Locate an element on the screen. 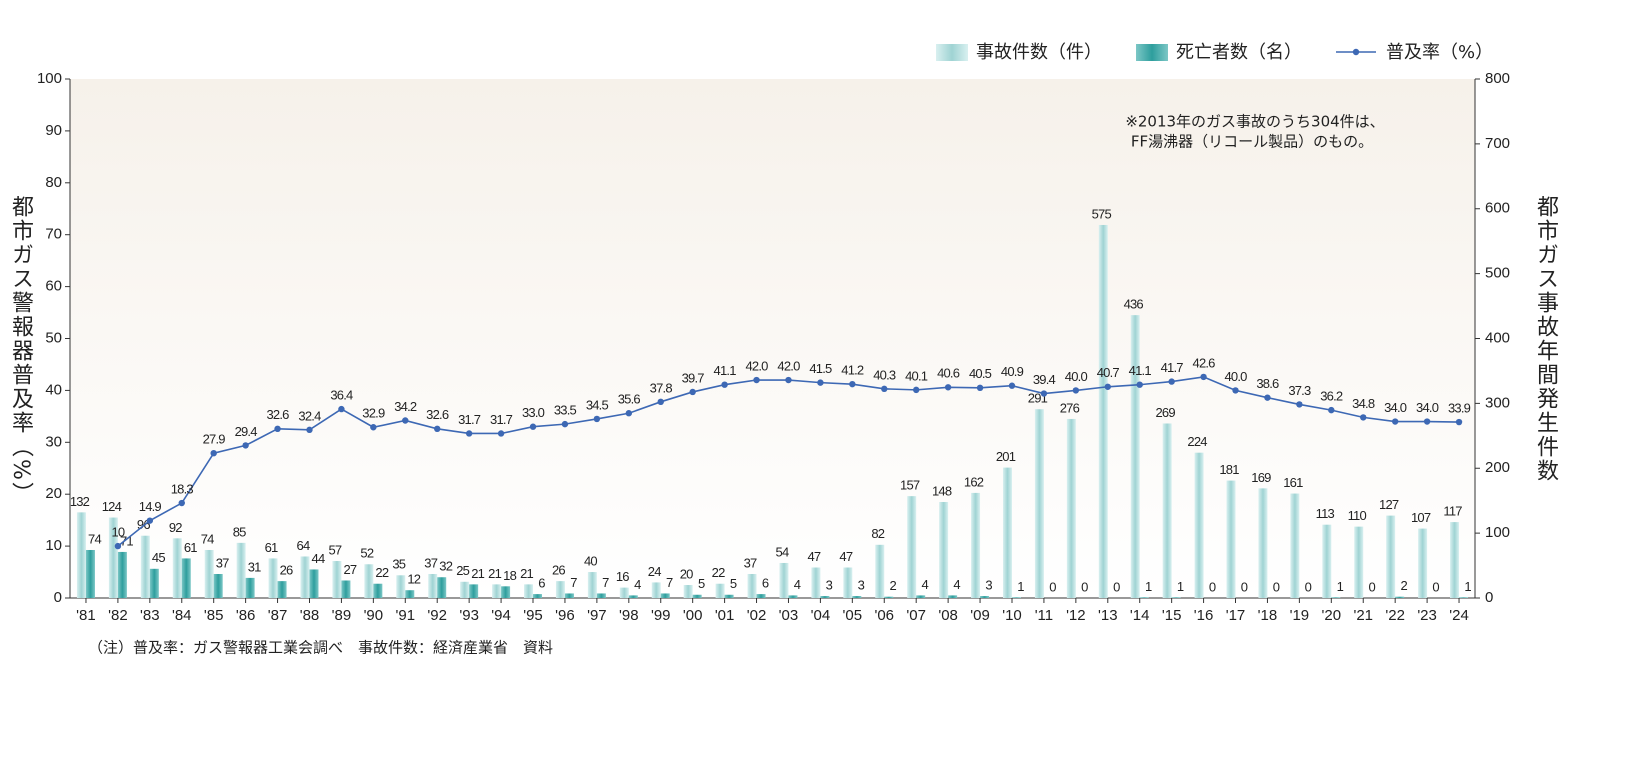 The height and width of the screenshot is (763, 1637). line-value-label: 31.7 is located at coordinates (501, 419).